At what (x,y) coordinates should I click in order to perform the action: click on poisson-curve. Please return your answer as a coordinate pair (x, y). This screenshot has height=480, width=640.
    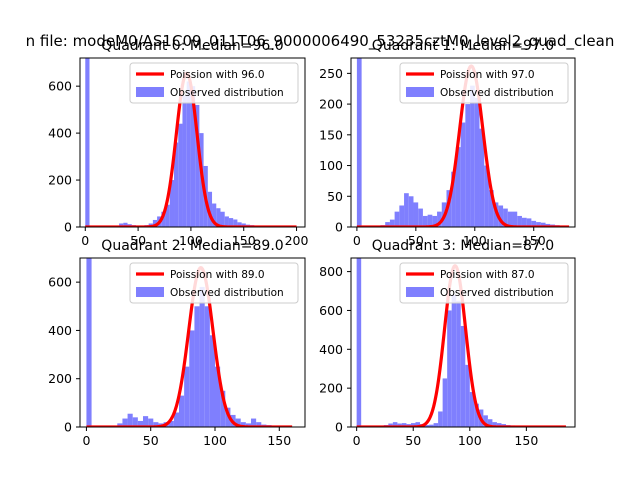
    Looking at the image, I should click on (189, 346).